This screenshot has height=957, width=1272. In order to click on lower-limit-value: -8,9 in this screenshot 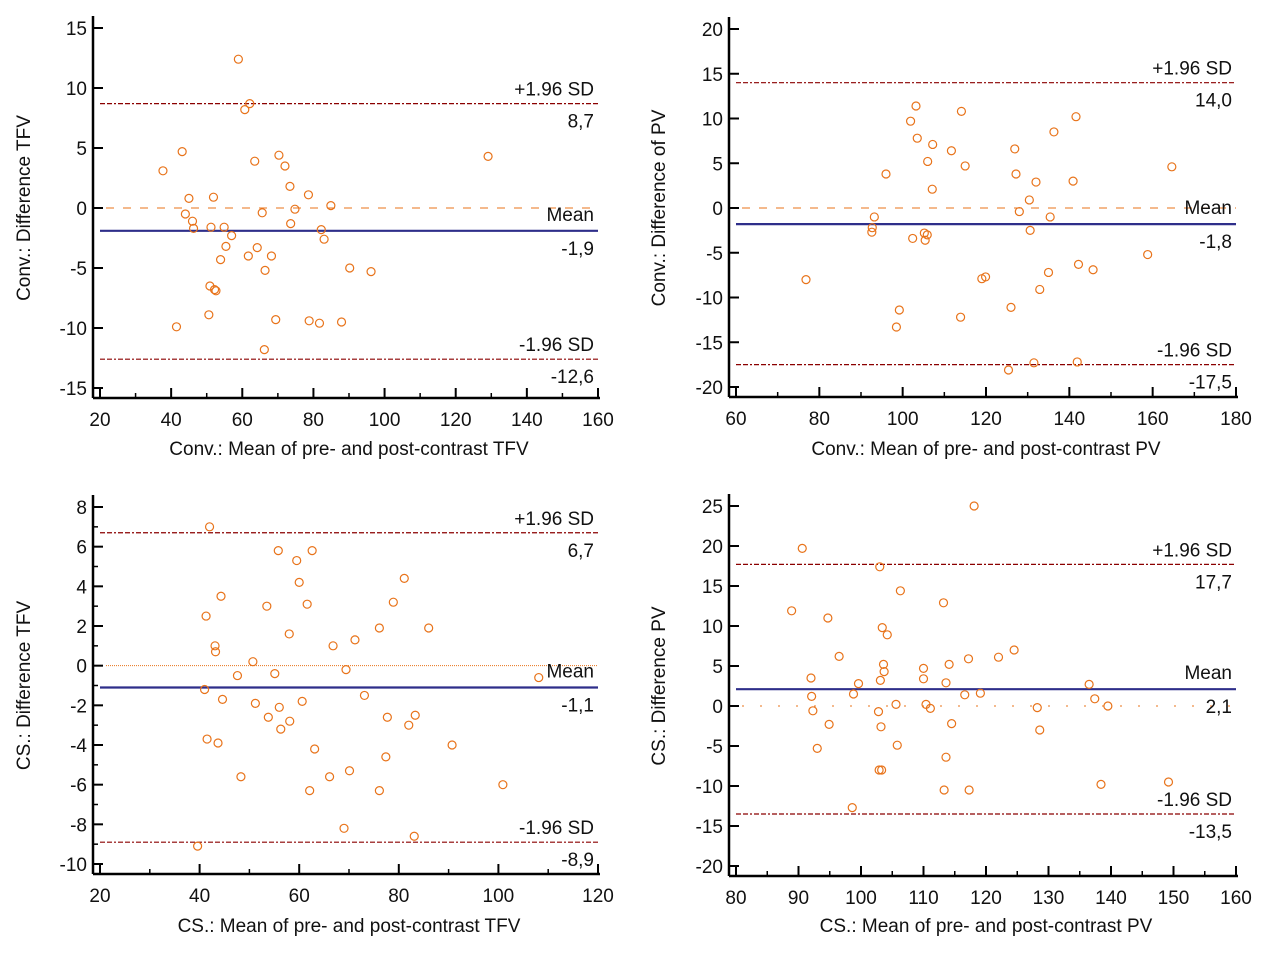, I will do `click(577, 860)`.